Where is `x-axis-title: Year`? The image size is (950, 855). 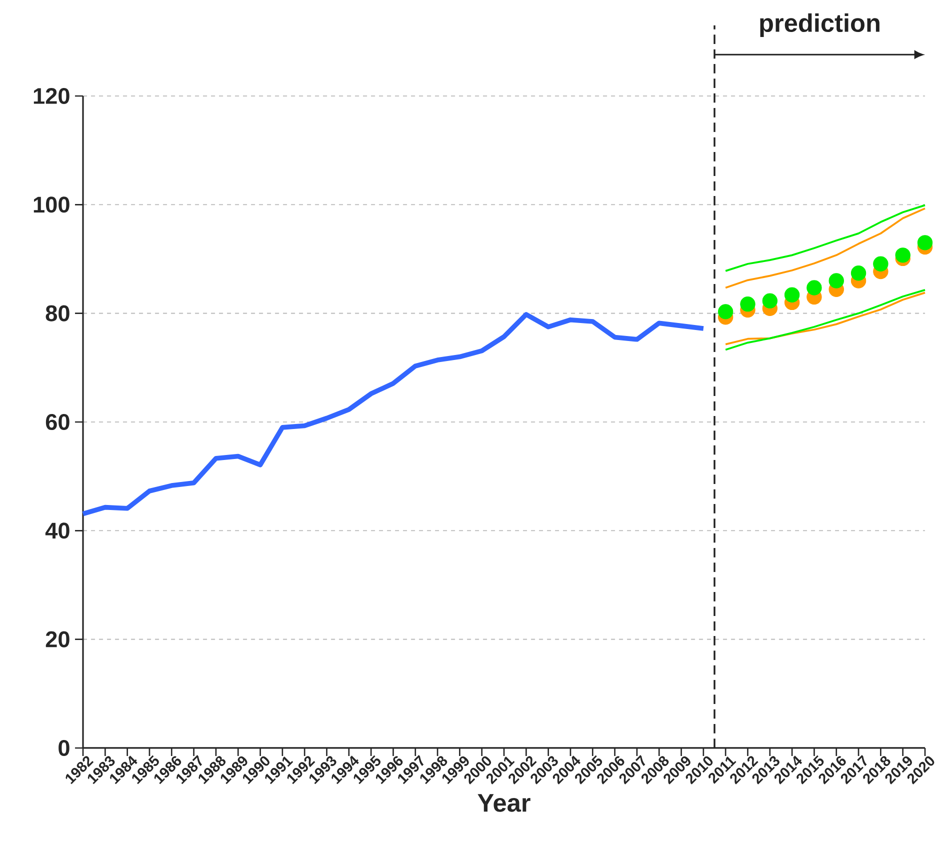
x-axis-title: Year is located at coordinates (504, 803).